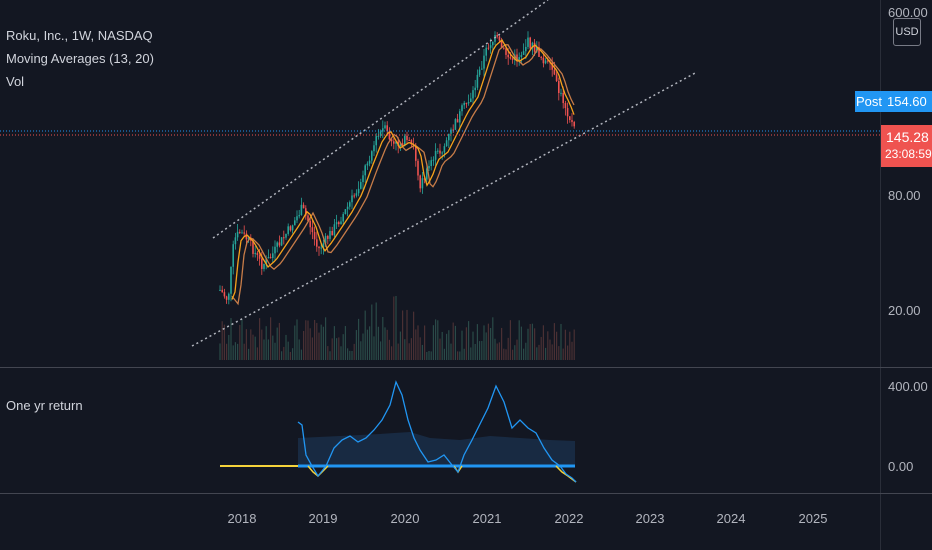 The image size is (932, 550). What do you see at coordinates (242, 518) in the screenshot?
I see `x-label-2018: 2018` at bounding box center [242, 518].